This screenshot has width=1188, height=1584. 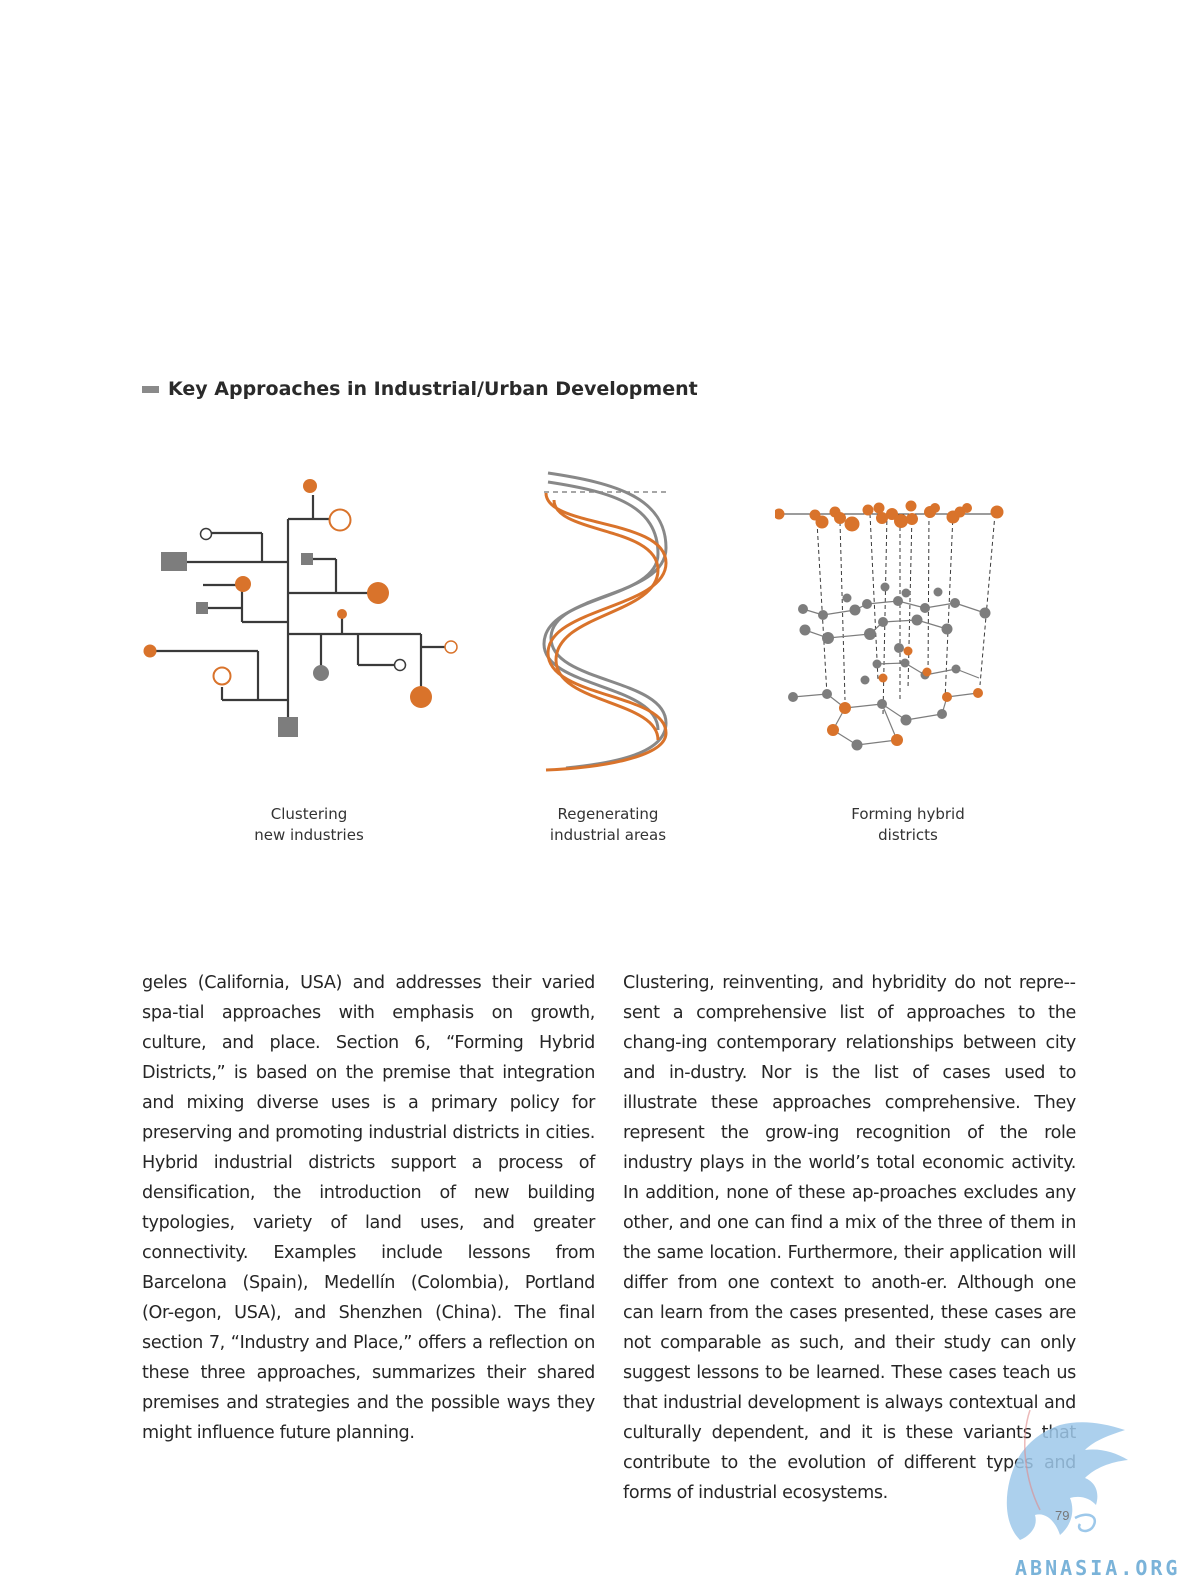 I want to click on double-helix-icon, so click(x=605, y=621).